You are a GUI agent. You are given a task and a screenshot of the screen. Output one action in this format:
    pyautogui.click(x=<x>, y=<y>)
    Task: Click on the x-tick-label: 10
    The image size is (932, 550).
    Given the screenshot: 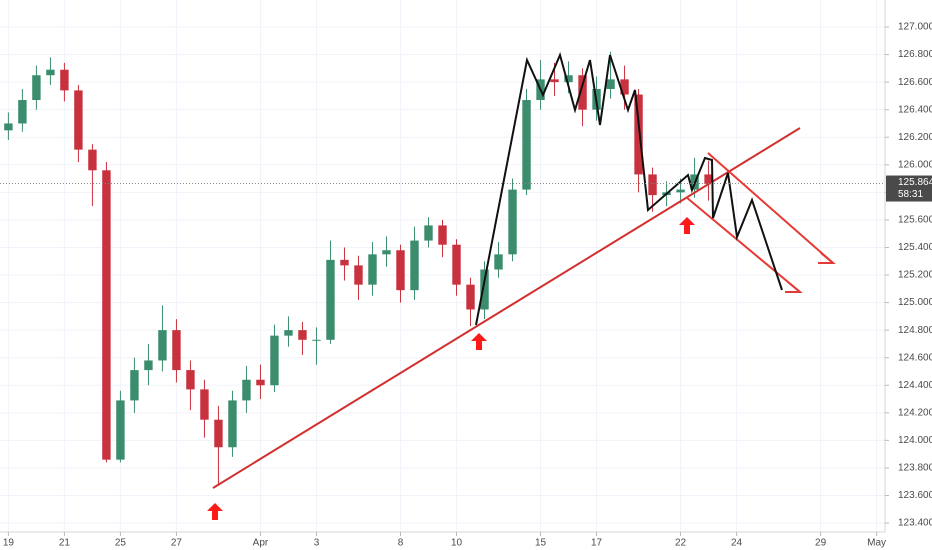 What is the action you would take?
    pyautogui.click(x=457, y=543)
    